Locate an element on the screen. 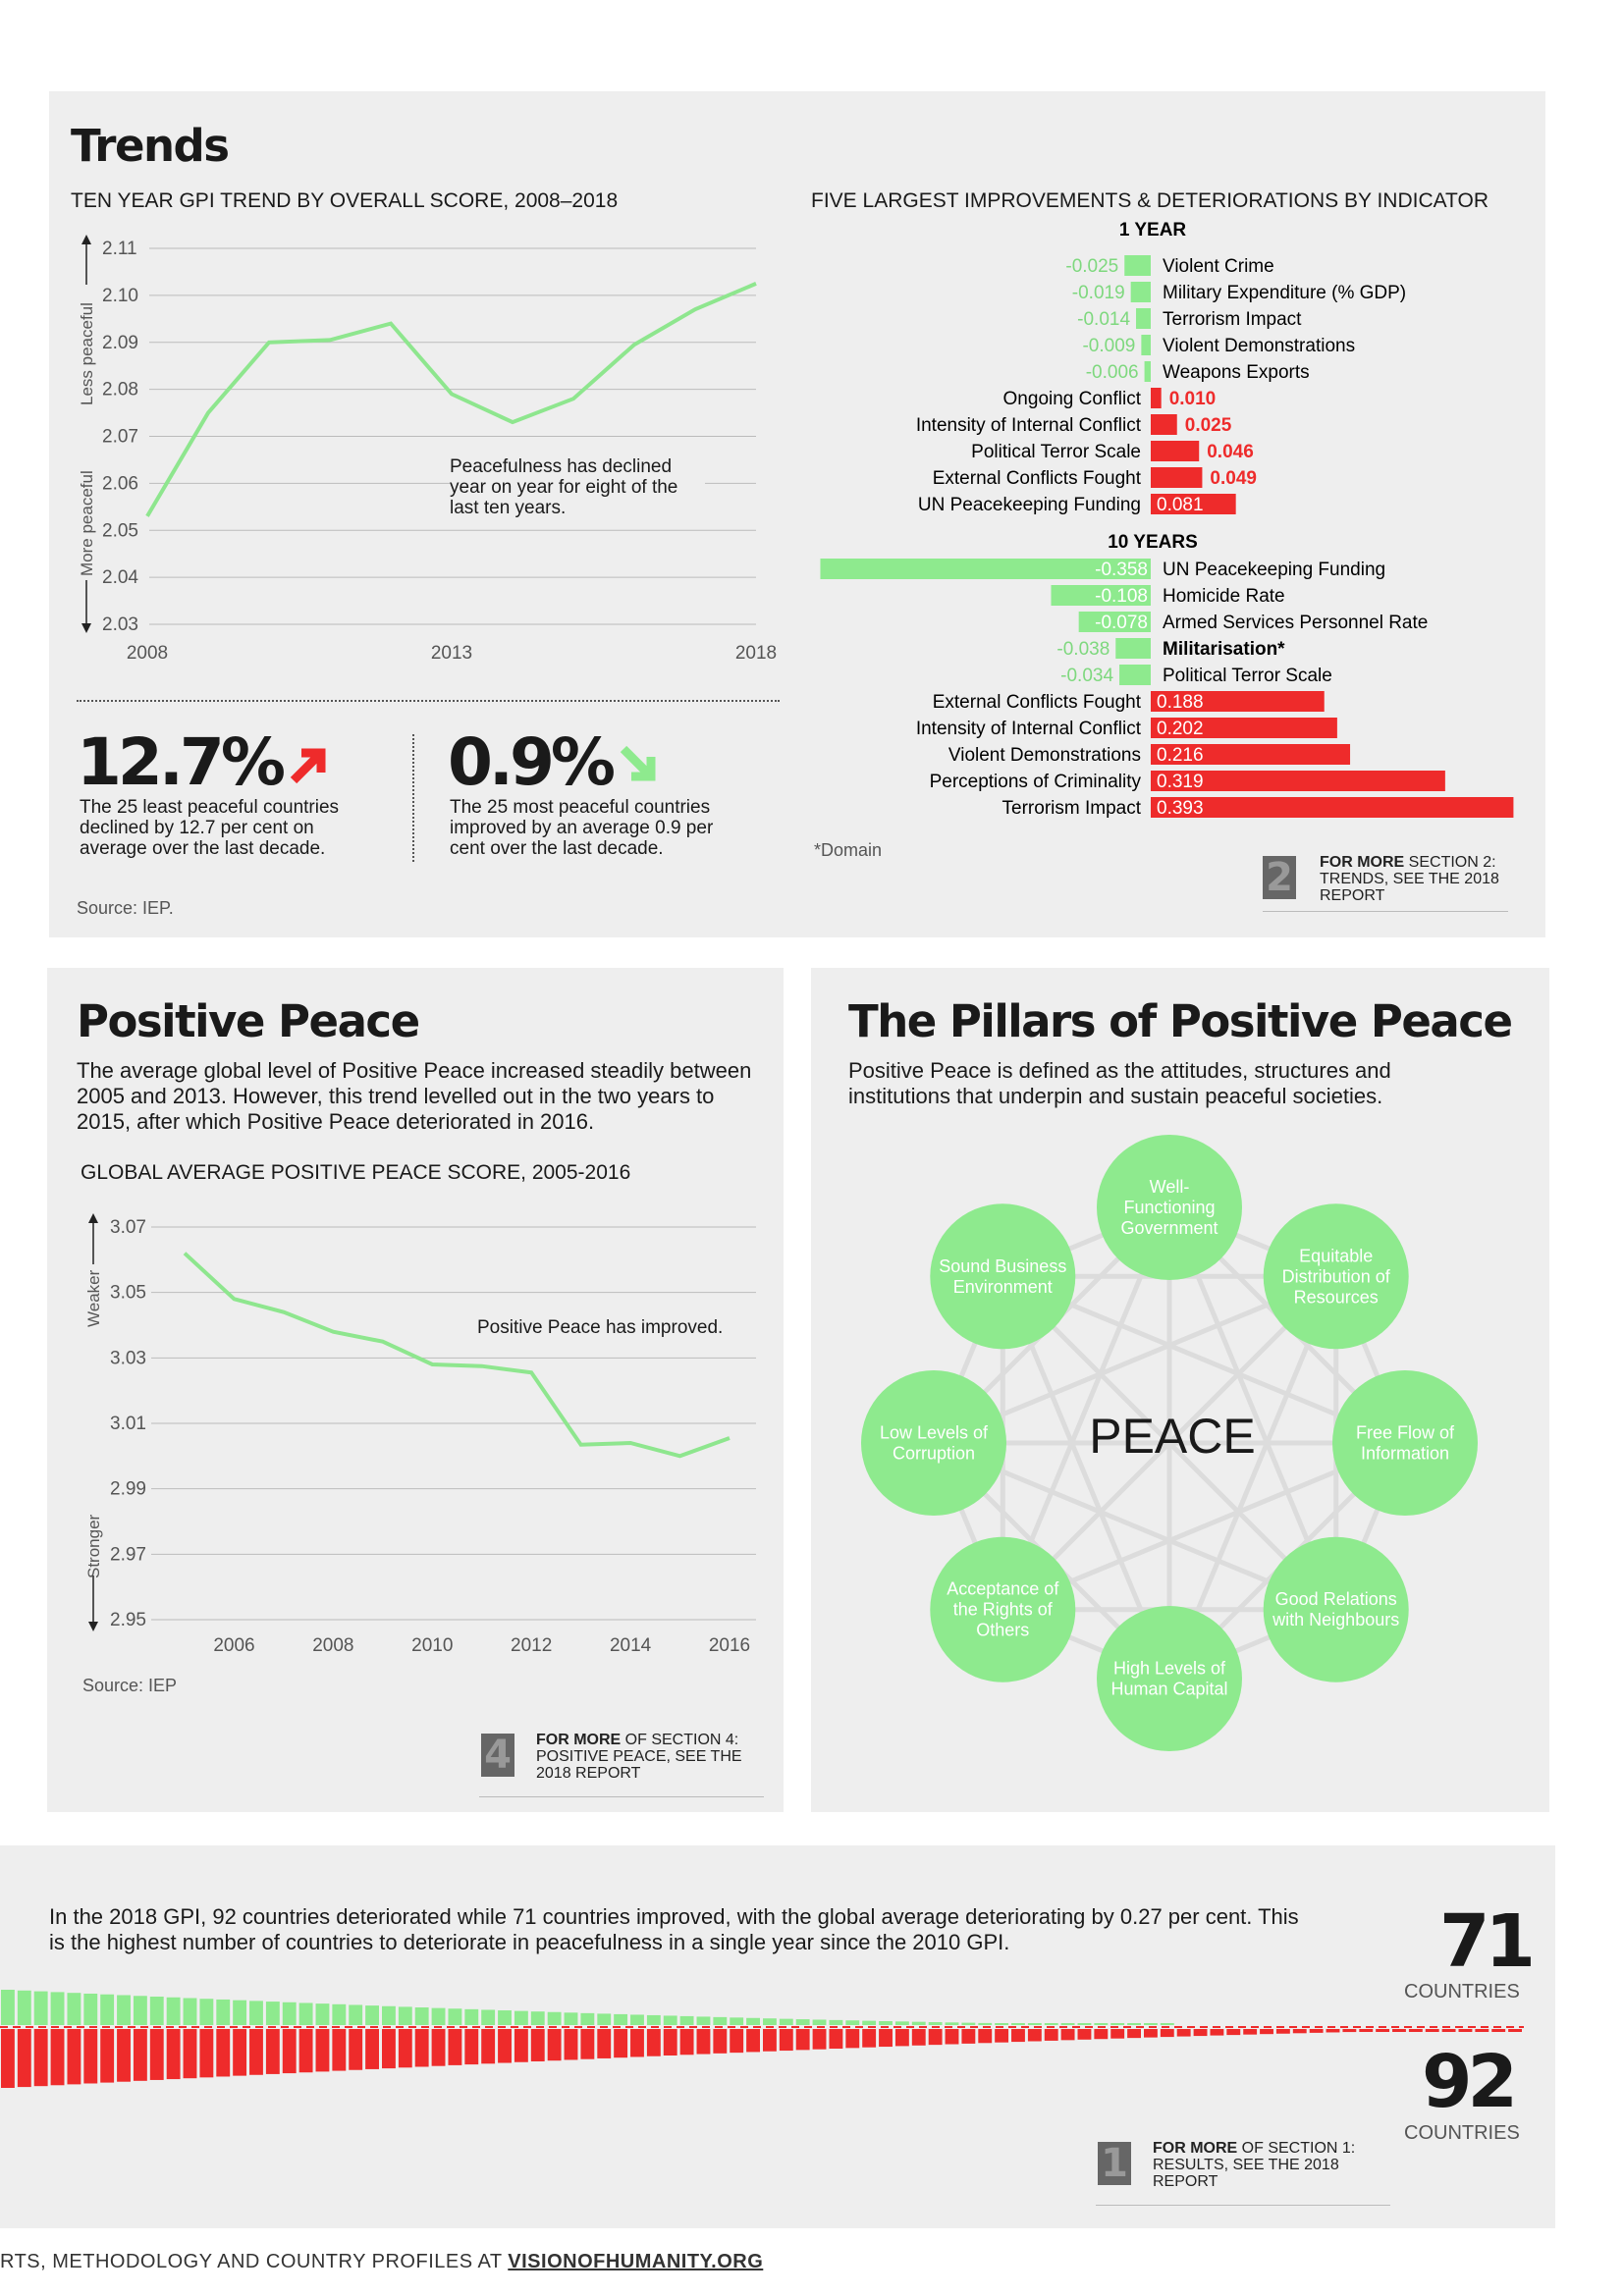  indicator-value: -0.019 is located at coordinates (1098, 293).